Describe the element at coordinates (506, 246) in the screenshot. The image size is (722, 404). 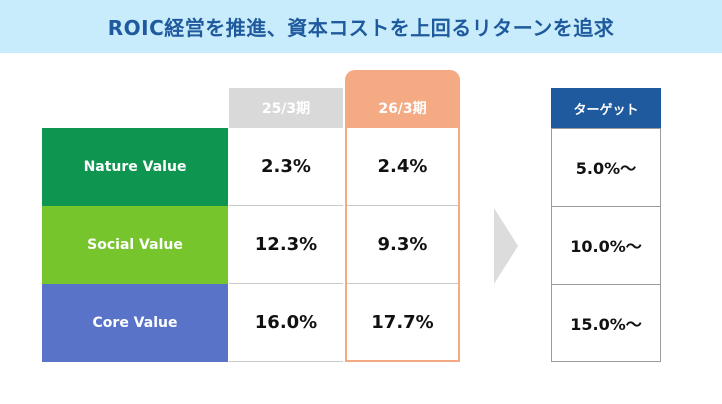
I see `chevron-right-icon` at that location.